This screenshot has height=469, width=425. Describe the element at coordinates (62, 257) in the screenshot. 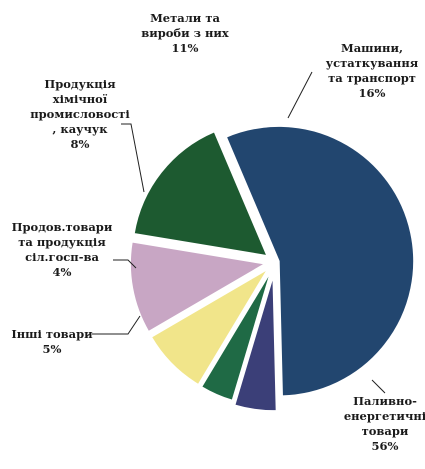

I see `slice-name-label: сіл.госп-ва` at that location.